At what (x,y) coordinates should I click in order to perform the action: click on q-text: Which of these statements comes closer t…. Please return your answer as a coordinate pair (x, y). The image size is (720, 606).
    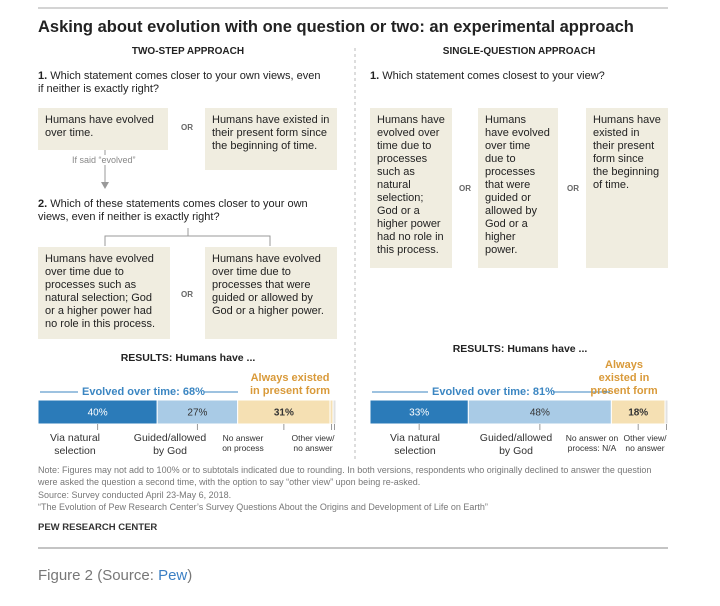
    Looking at the image, I should click on (173, 210).